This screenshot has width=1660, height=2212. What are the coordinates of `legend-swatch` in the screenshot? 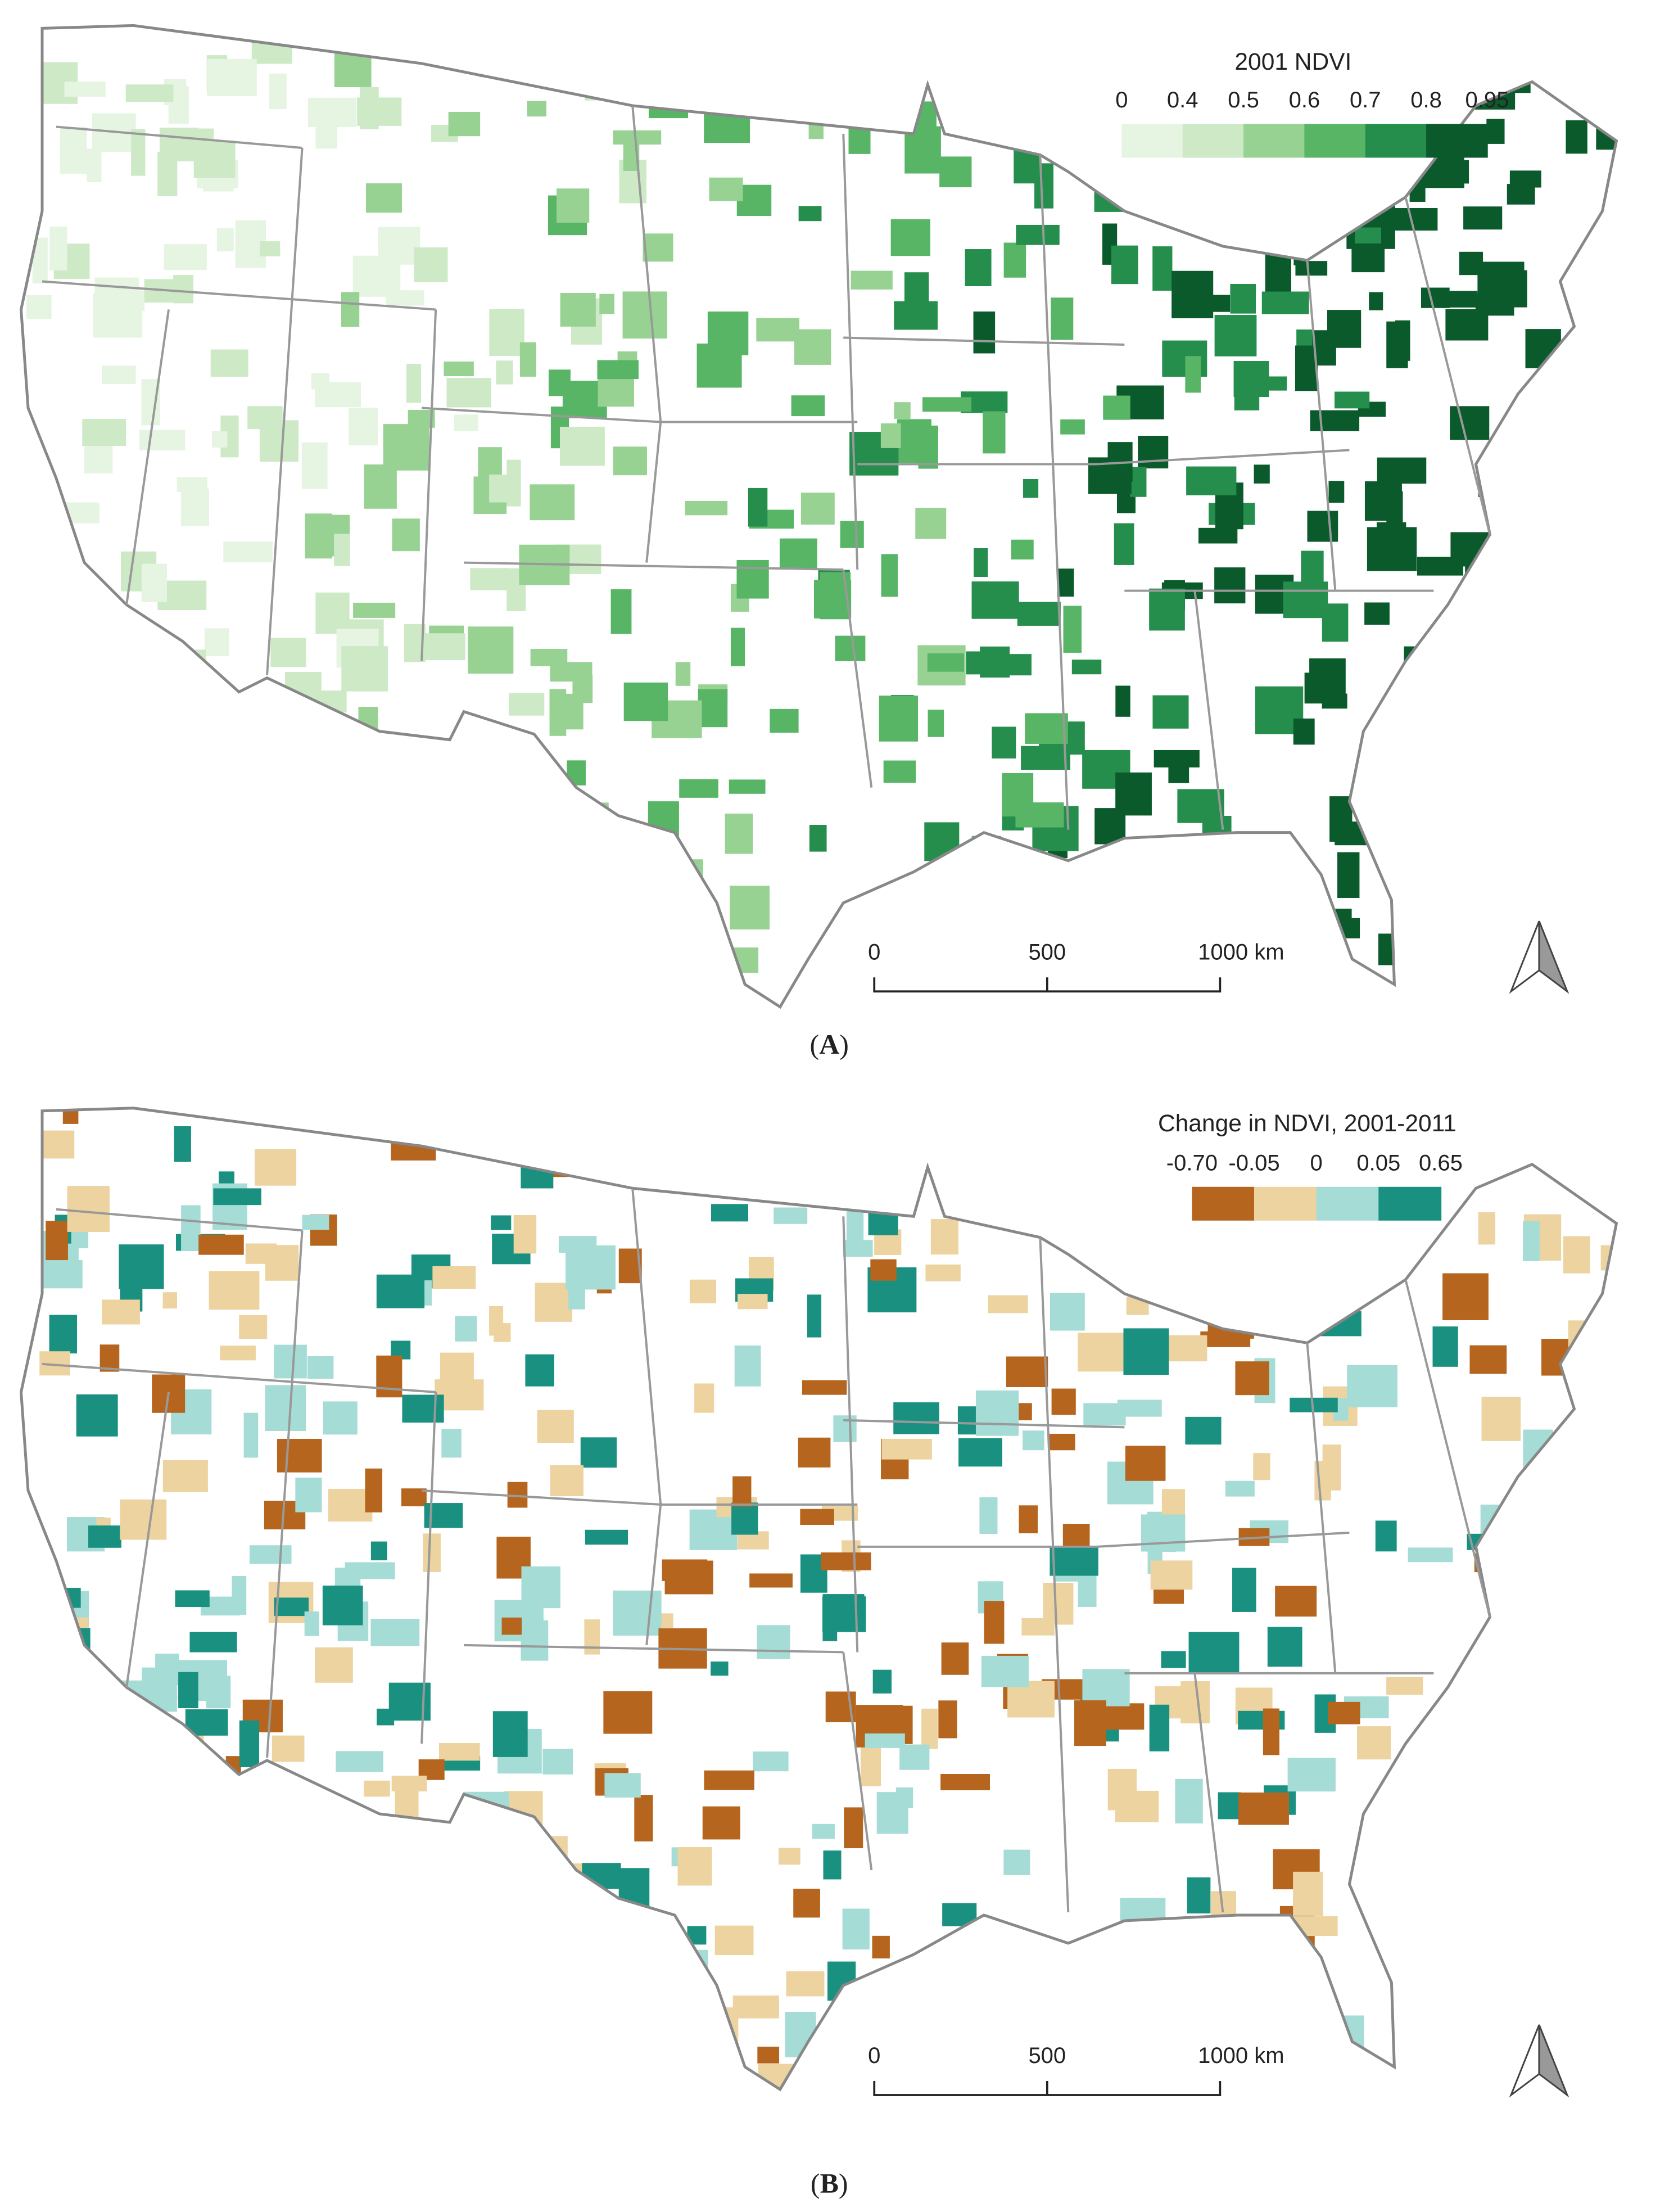 It's located at (1396, 141).